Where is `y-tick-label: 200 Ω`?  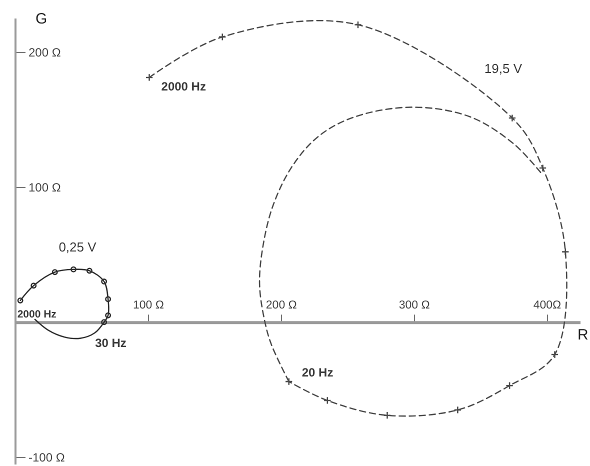 y-tick-label: 200 Ω is located at coordinates (44, 52).